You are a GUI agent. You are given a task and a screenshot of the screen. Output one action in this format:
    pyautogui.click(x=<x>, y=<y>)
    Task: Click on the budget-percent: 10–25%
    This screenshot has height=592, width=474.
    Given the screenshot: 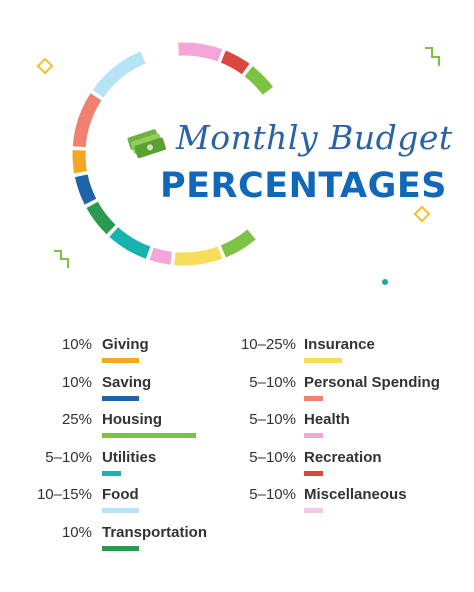 What is the action you would take?
    pyautogui.click(x=268, y=344)
    